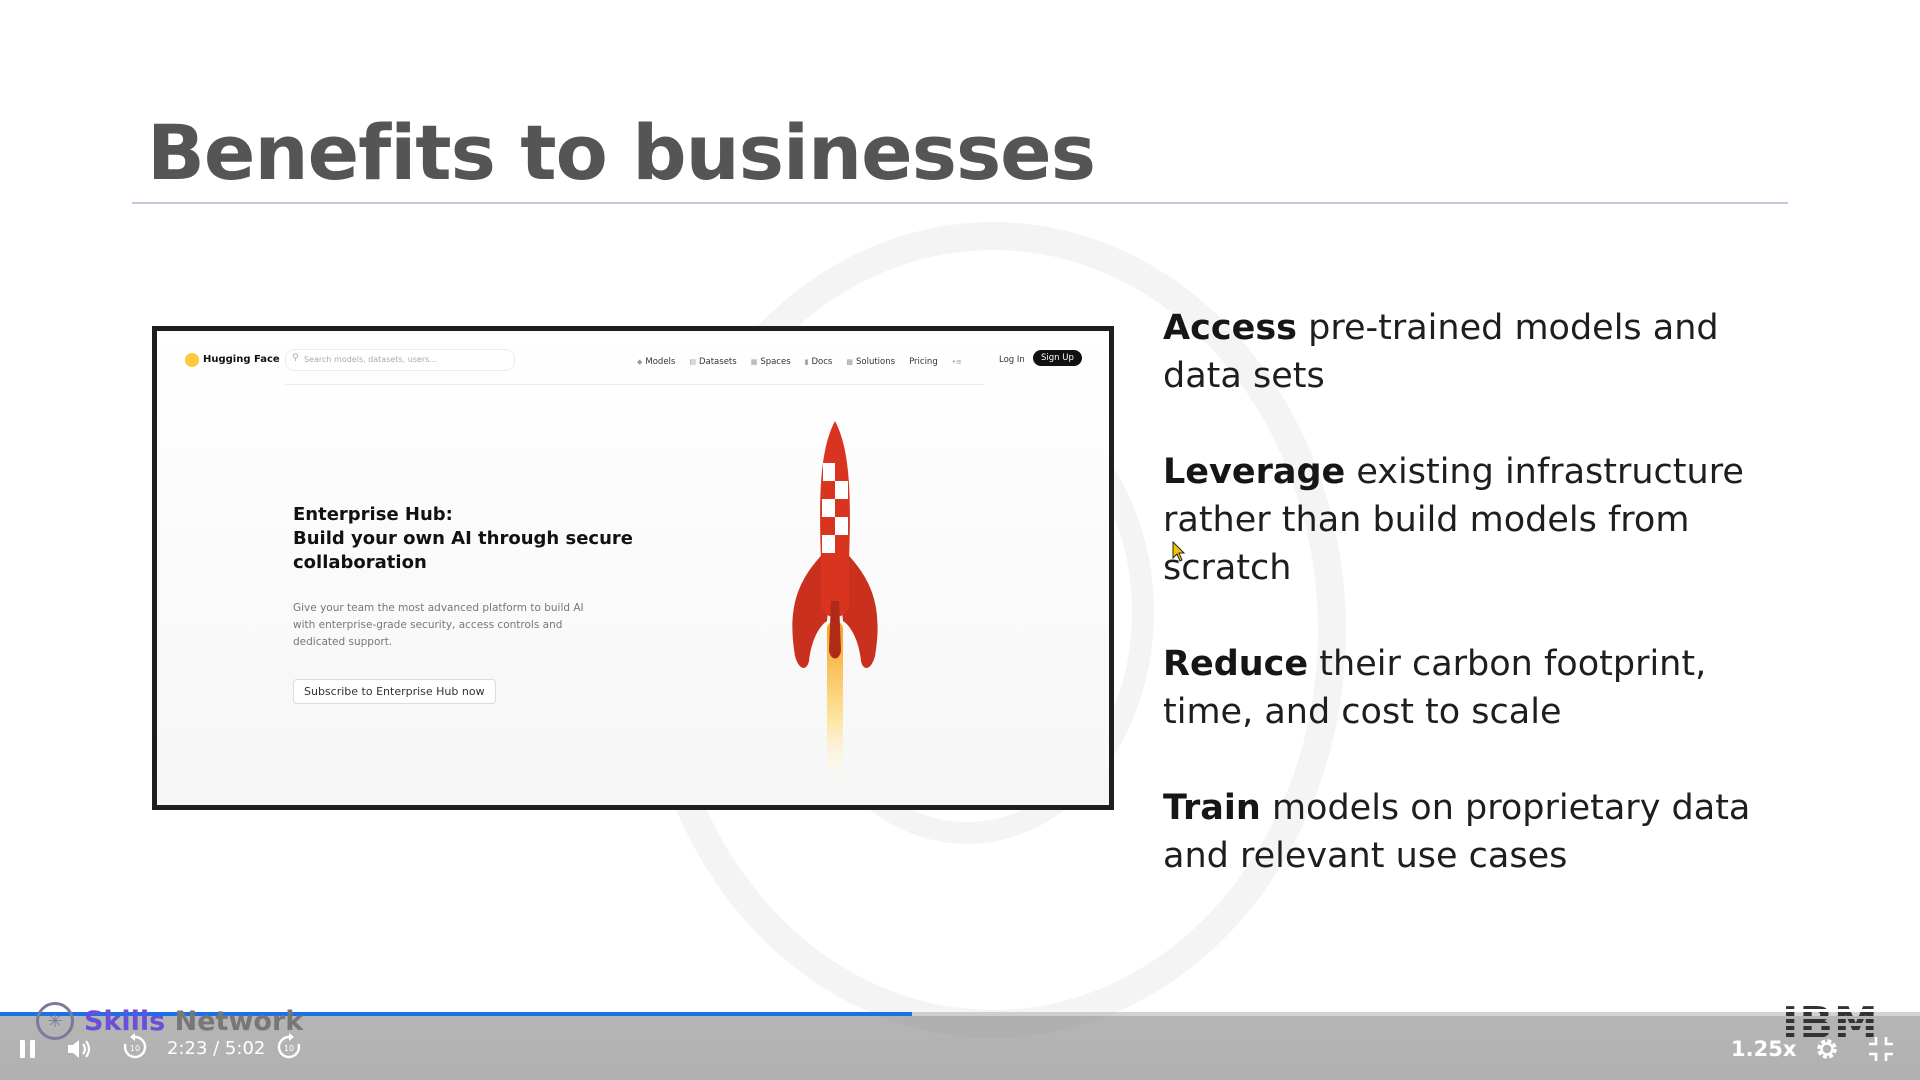  What do you see at coordinates (656, 362) in the screenshot?
I see `hf-nav-models: ◆ Models` at bounding box center [656, 362].